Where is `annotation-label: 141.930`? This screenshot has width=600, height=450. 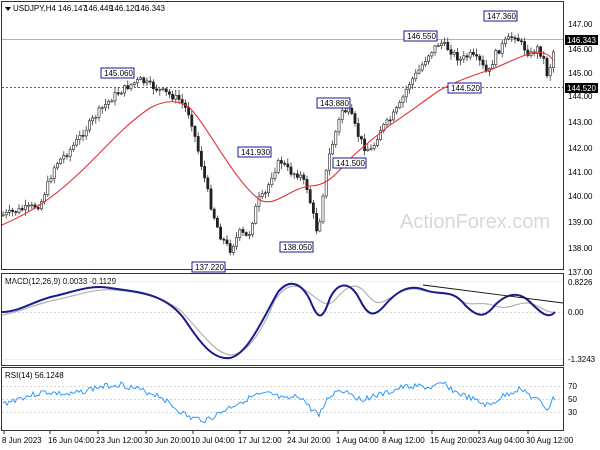
annotation-label: 141.930 is located at coordinates (255, 152).